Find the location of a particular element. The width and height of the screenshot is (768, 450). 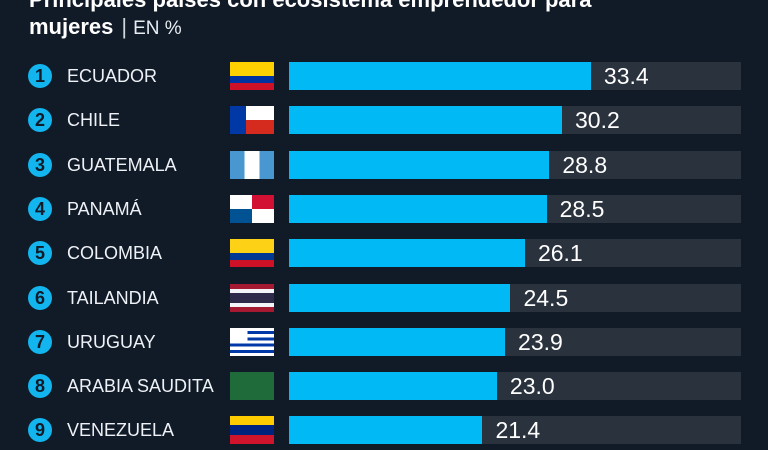

bar-row: 6 TAILANDIA 24.5 is located at coordinates (384, 297).